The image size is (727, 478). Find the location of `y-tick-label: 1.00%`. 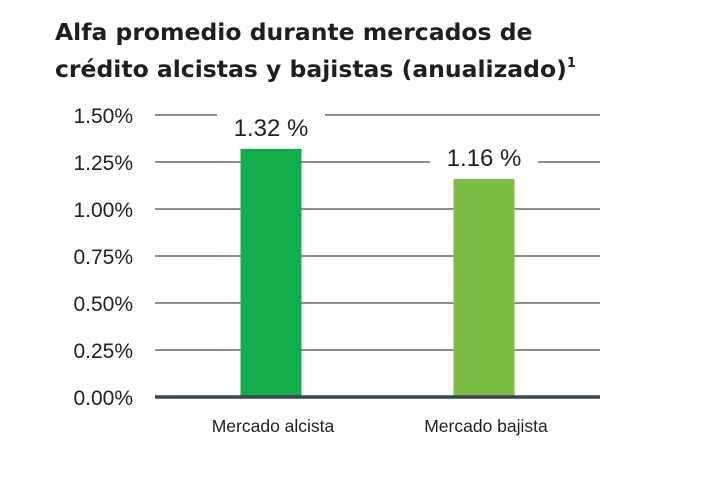

y-tick-label: 1.00% is located at coordinates (103, 210).